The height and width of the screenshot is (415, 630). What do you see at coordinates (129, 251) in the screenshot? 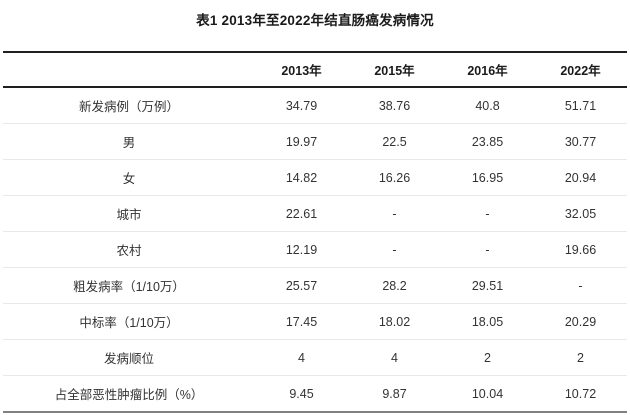
I see `row-label: 农村` at bounding box center [129, 251].